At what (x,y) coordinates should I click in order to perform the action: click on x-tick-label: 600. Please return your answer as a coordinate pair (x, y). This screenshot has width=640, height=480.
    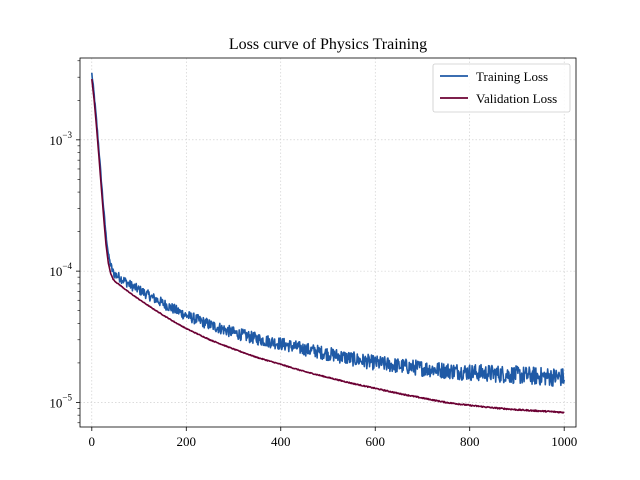
    Looking at the image, I should click on (375, 441).